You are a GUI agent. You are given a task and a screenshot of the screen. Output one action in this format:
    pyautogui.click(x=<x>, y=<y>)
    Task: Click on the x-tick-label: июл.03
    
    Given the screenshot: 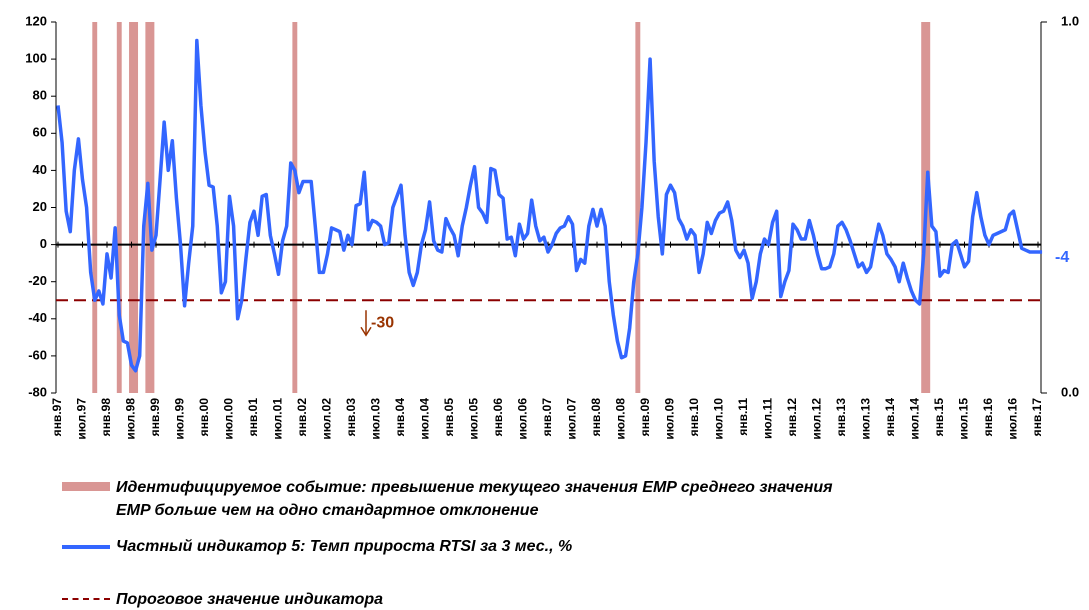 What is the action you would take?
    pyautogui.click(x=376, y=419)
    